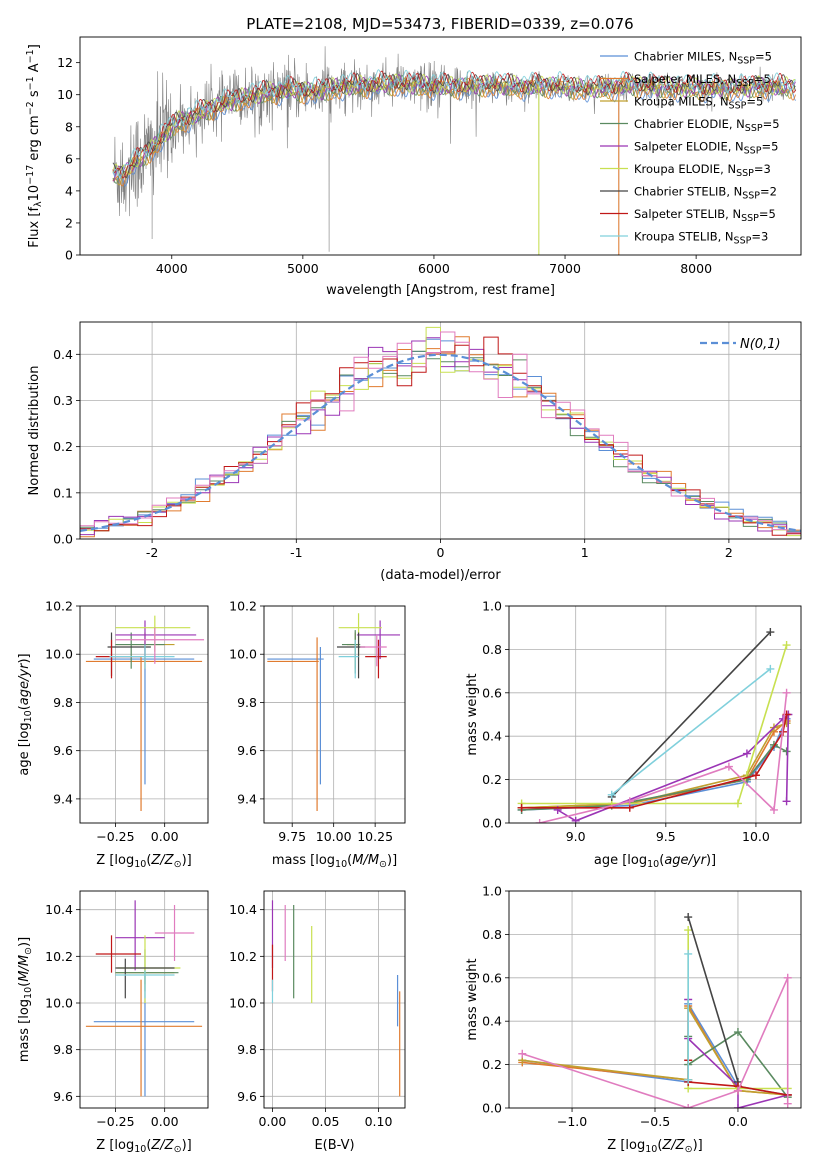 This screenshot has width=819, height=1170. I want to click on label-part: Flux [f, so click(34, 227).